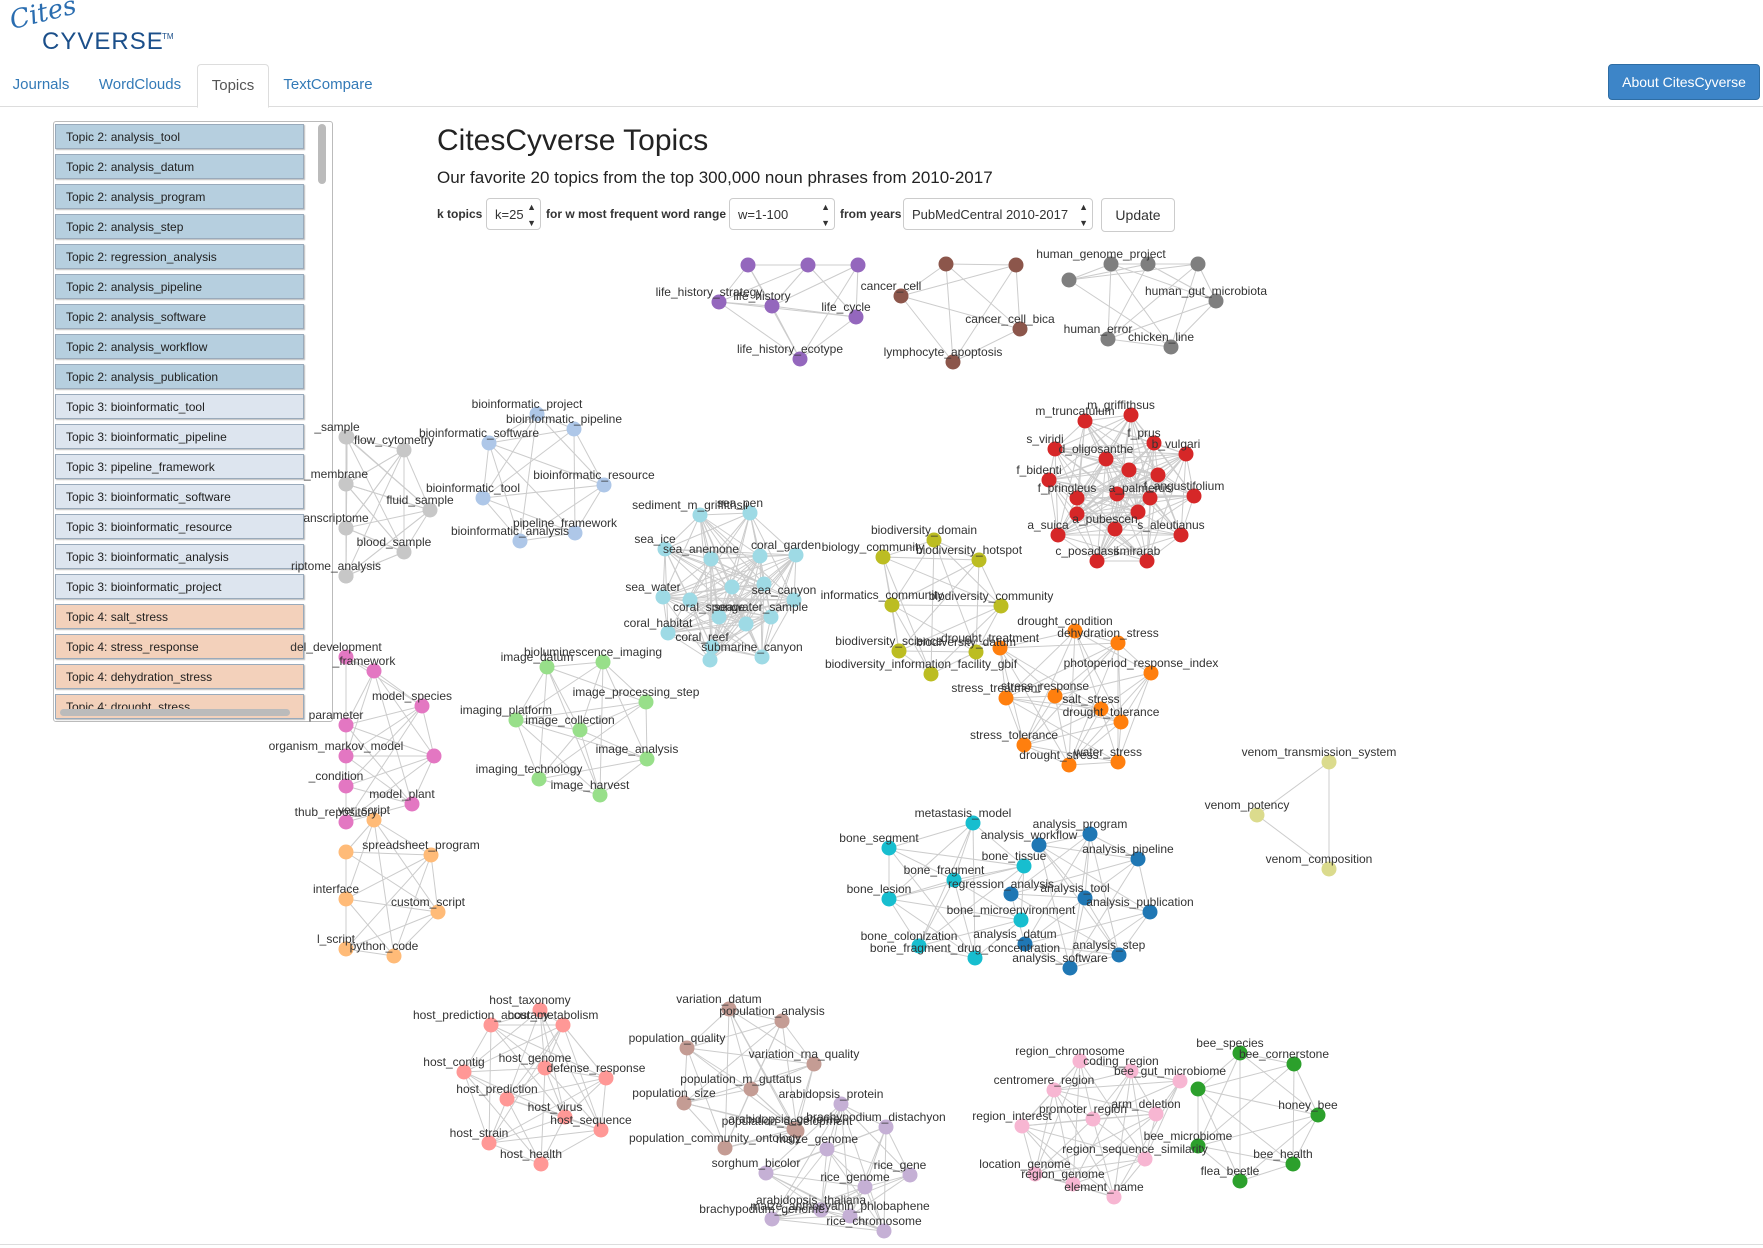 Image resolution: width=1763 pixels, height=1248 pixels. What do you see at coordinates (179, 586) in the screenshot?
I see `topic-list-item: Topic 3: bioinformatic_project` at bounding box center [179, 586].